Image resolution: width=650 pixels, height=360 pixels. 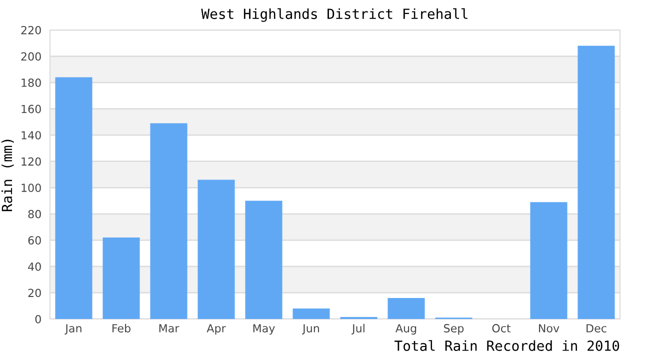 I want to click on x-tick-label: Dec, so click(x=596, y=328).